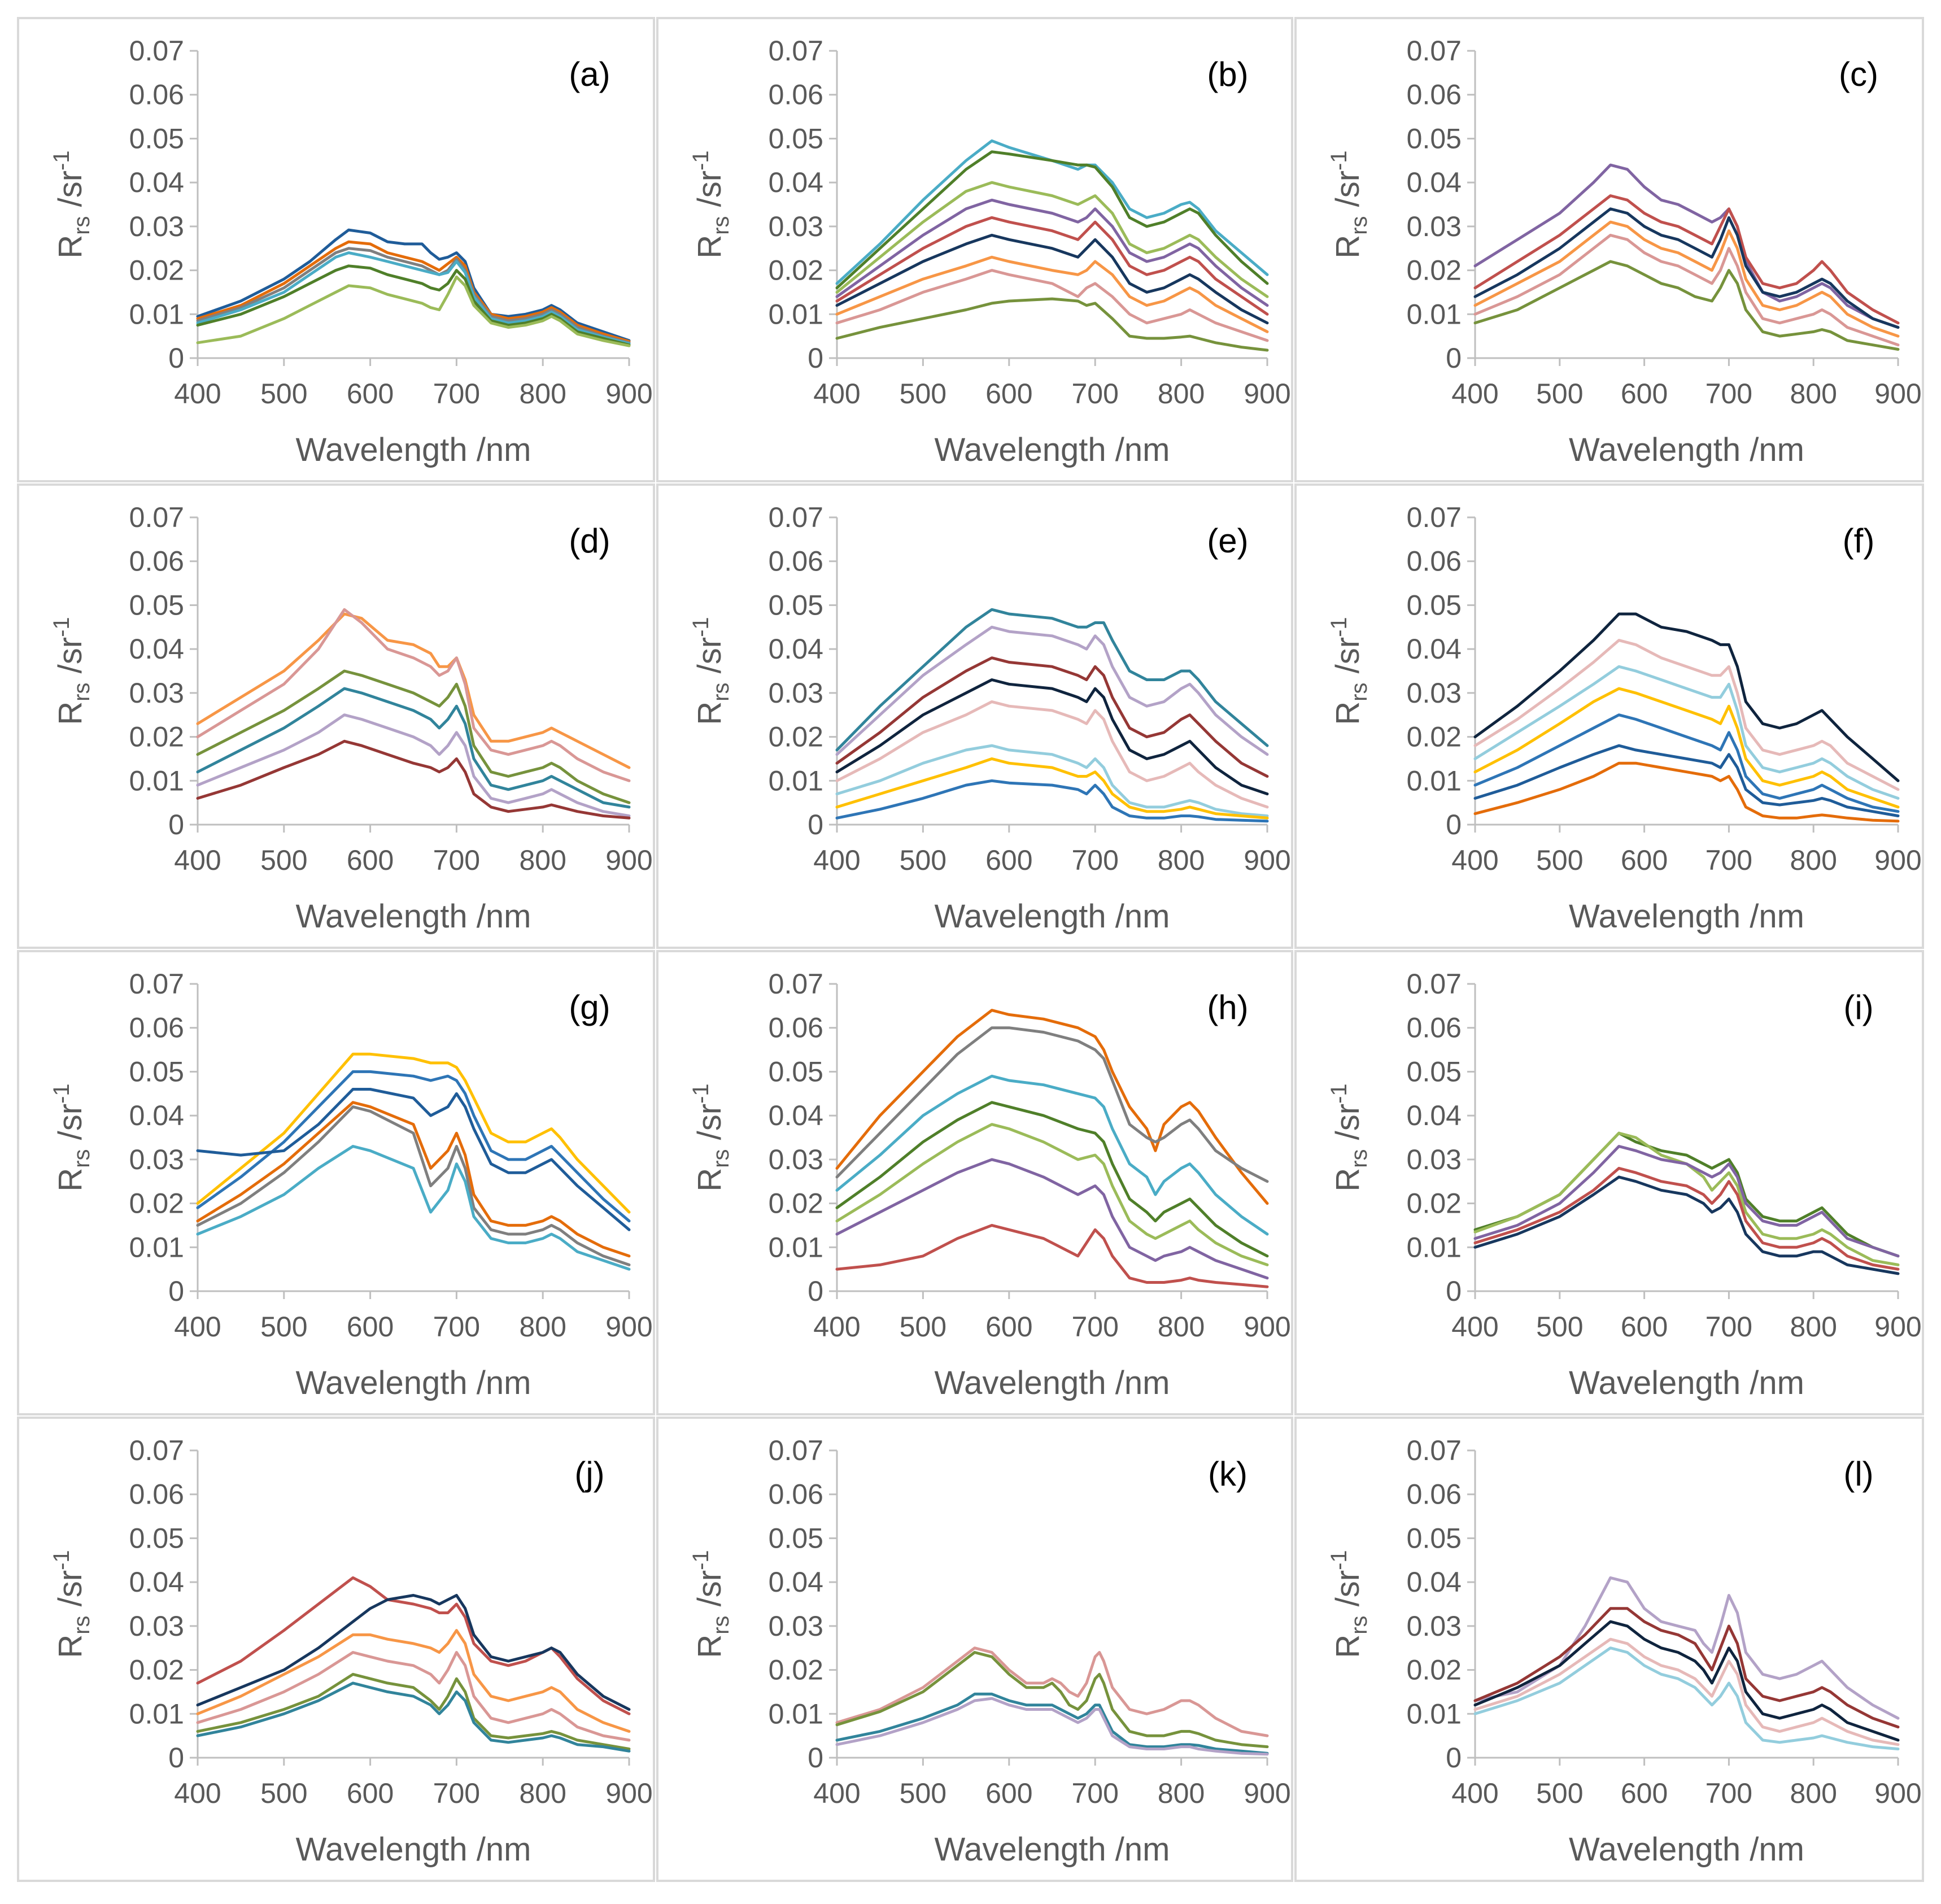 This screenshot has height=1904, width=1941. Describe the element at coordinates (796, 1071) in the screenshot. I see `y-tick-label: 0.05` at that location.